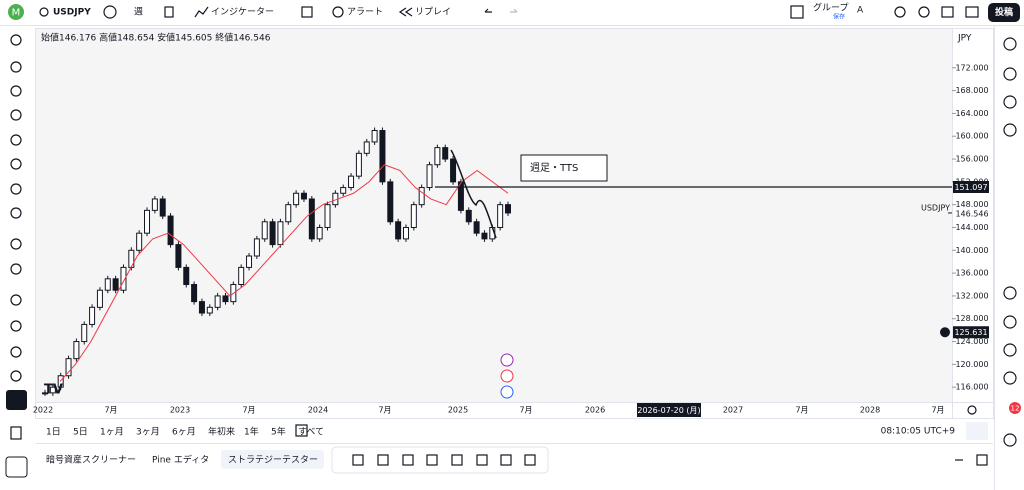  What do you see at coordinates (16, 433) in the screenshot?
I see `trash` at bounding box center [16, 433].